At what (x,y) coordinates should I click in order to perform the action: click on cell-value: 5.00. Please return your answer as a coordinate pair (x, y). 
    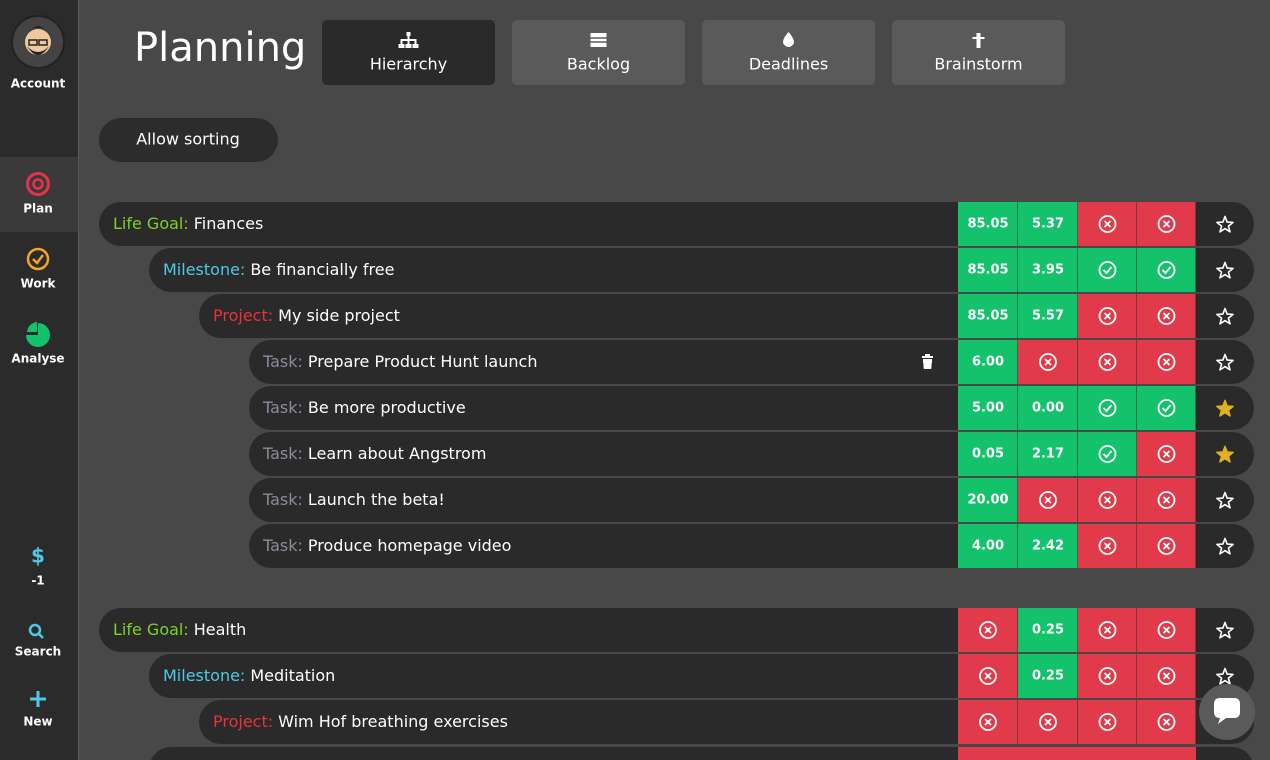
    Looking at the image, I should click on (988, 408).